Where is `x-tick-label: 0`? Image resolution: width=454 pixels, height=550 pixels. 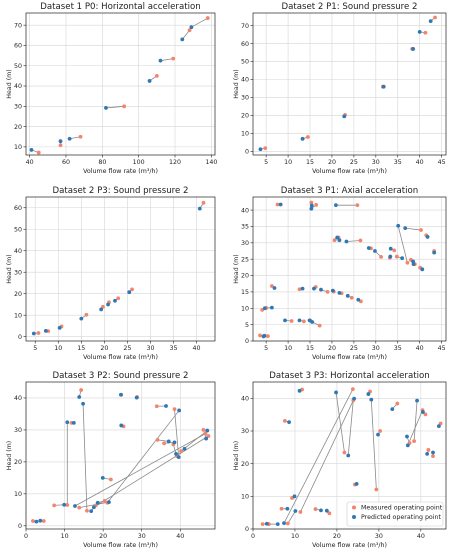 x-tick-label: 0 is located at coordinates (253, 536).